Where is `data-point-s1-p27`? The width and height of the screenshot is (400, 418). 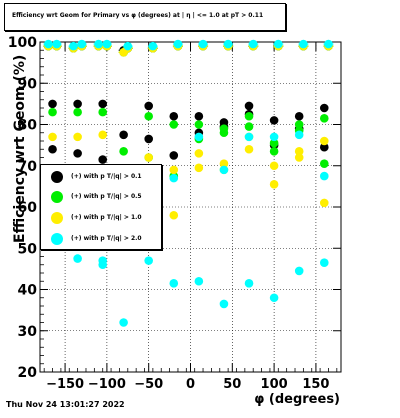 data-point-s1-p27 is located at coordinates (249, 116).